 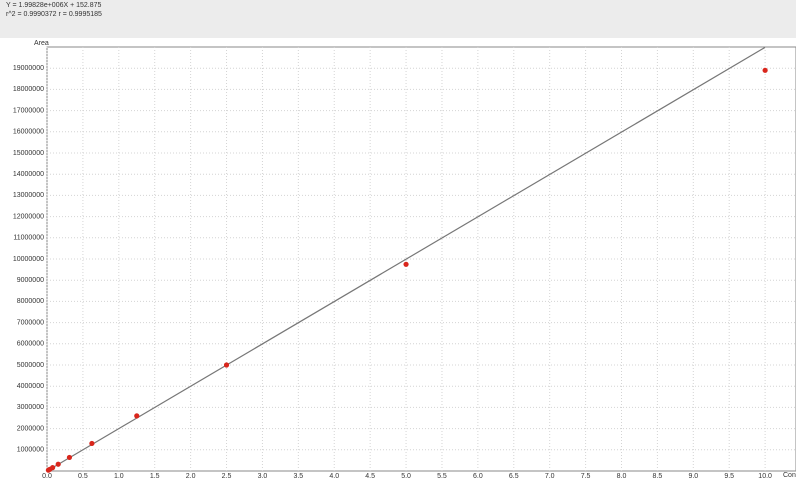 What do you see at coordinates (263, 476) in the screenshot?
I see `x-tick-label: 3.0` at bounding box center [263, 476].